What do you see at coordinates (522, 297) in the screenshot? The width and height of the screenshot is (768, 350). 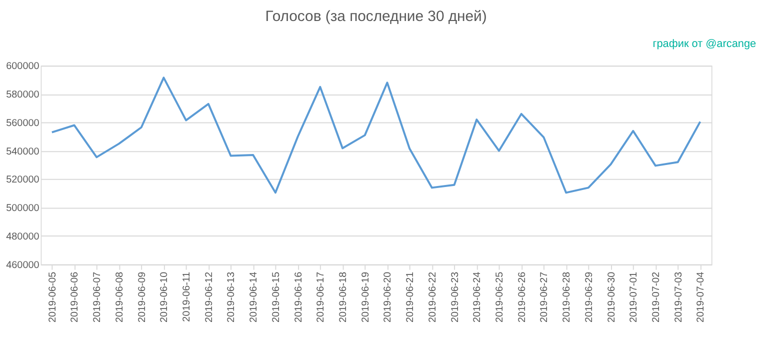 I see `x-tick-label: 2019-06-26` at bounding box center [522, 297].